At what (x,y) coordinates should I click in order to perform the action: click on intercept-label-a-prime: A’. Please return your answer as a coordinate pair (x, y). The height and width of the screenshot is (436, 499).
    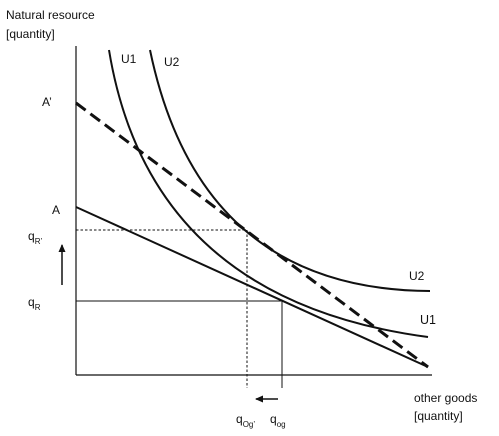
    Looking at the image, I should click on (47, 102).